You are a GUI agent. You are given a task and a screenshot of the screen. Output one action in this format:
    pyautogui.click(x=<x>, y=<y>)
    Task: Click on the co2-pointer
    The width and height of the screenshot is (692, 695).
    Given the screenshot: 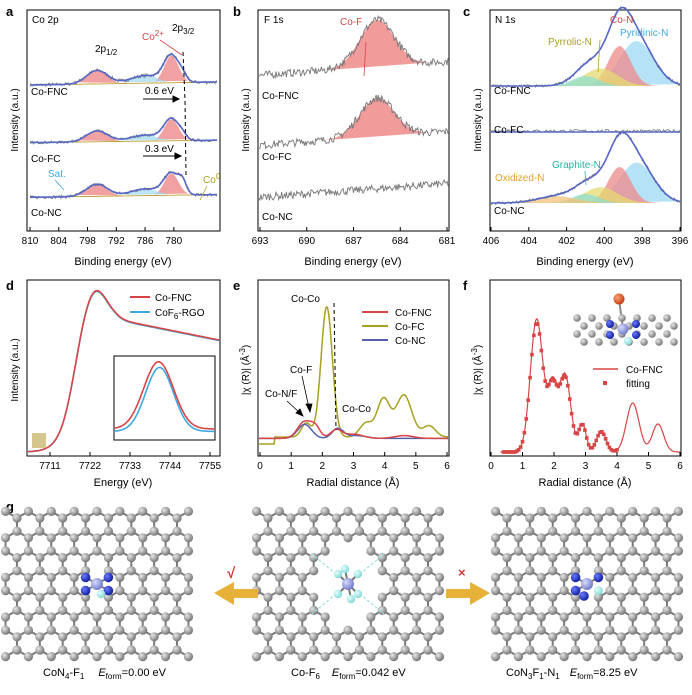 What is the action you would take?
    pyautogui.click(x=171, y=47)
    